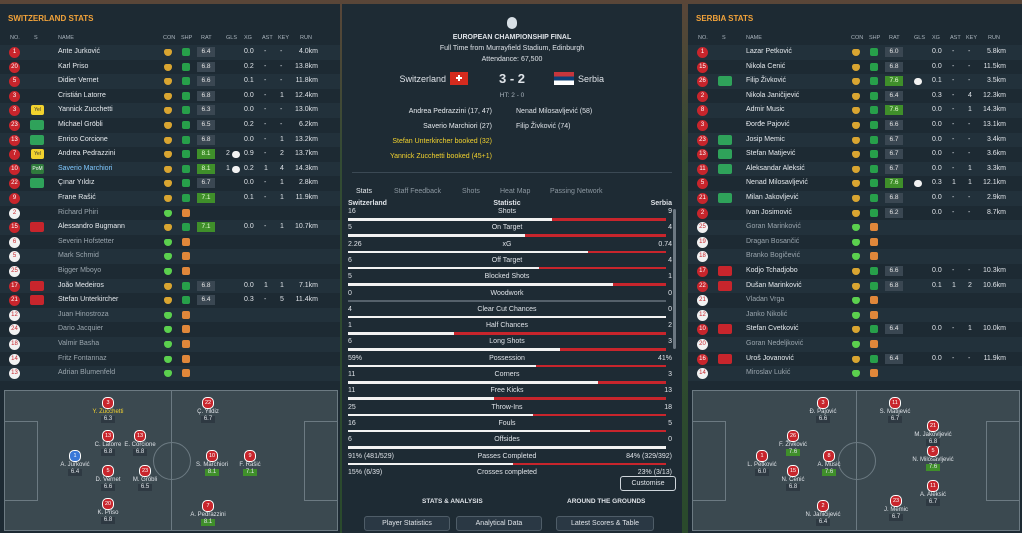  Describe the element at coordinates (855, 198) in the screenshot. I see `player-row: 21 Milan Jakovljević 6.8 0.0 - - 2.9km` at that location.